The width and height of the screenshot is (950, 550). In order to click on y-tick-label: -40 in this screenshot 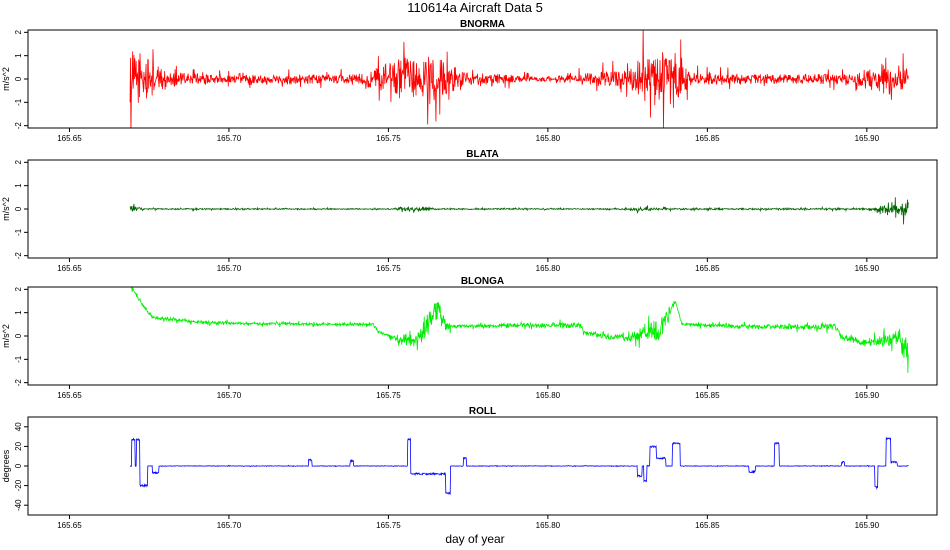, I will do `click(18, 505)`.